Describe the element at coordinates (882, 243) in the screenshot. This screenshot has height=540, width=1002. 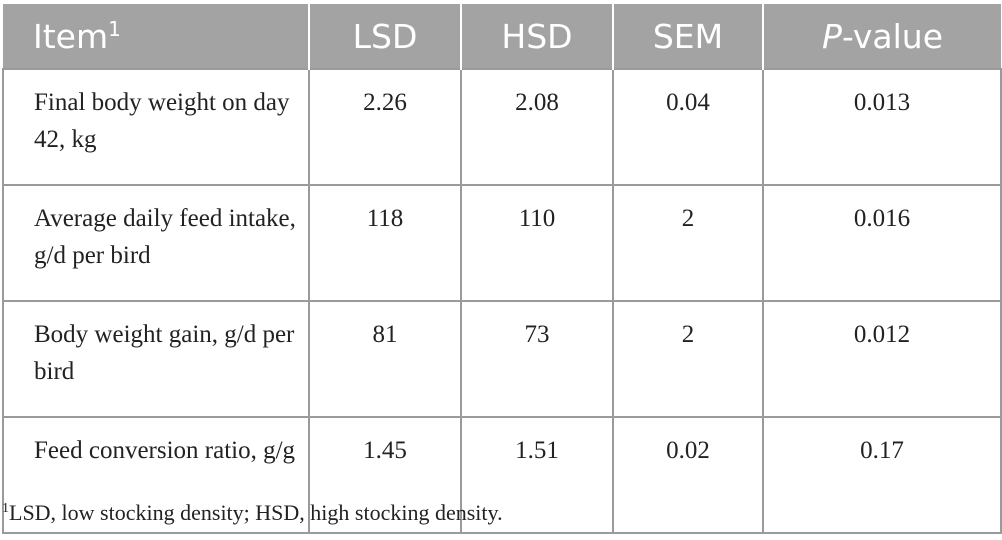
I see `table-cell: 0.016` at that location.